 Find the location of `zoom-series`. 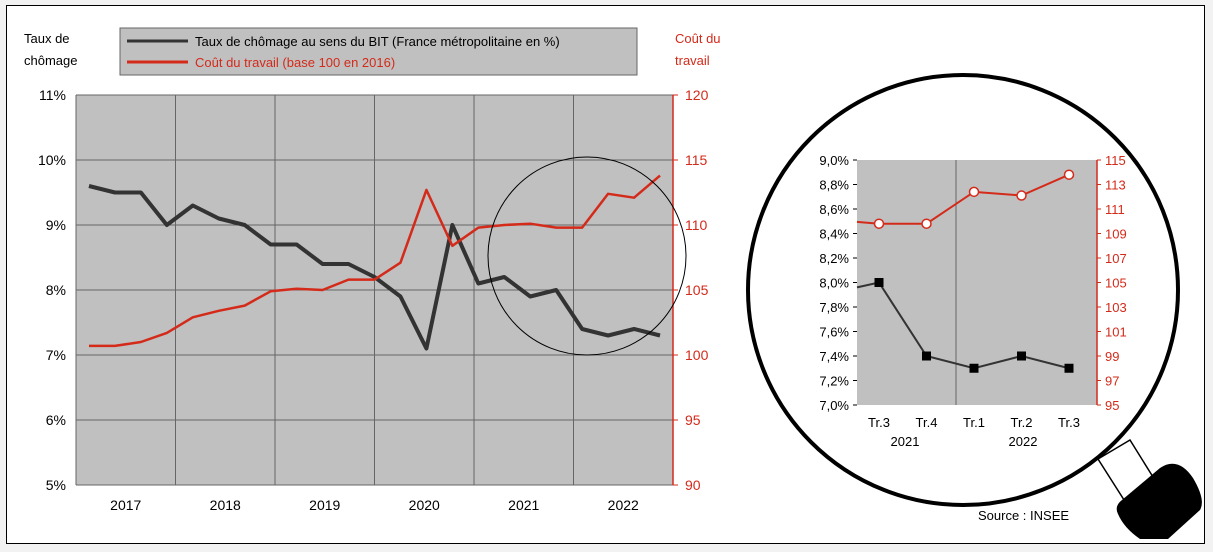

zoom-series is located at coordinates (965, 271).